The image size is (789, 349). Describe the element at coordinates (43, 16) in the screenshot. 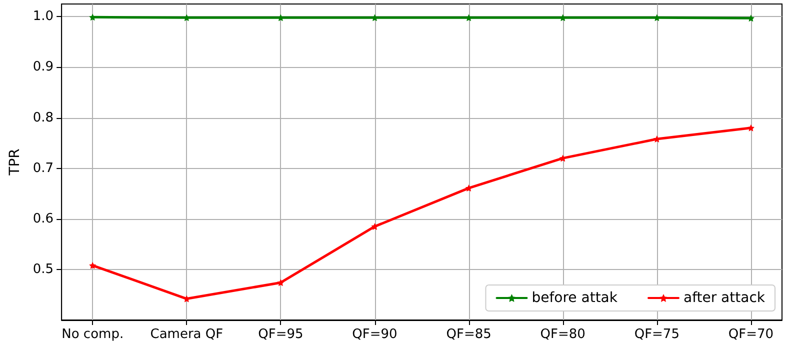

I see `y-tick-label: 1.0` at that location.